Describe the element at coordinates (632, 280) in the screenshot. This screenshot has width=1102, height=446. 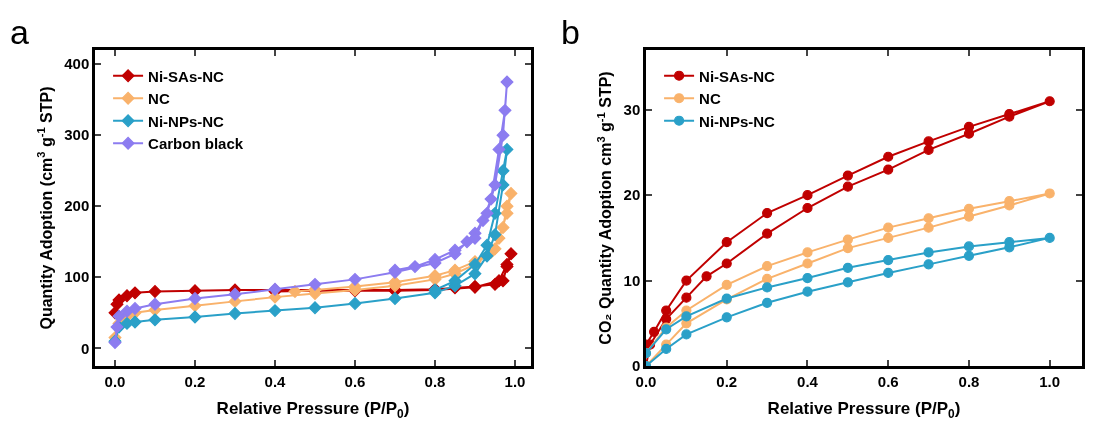
I see `y-tick-label: 10` at that location.